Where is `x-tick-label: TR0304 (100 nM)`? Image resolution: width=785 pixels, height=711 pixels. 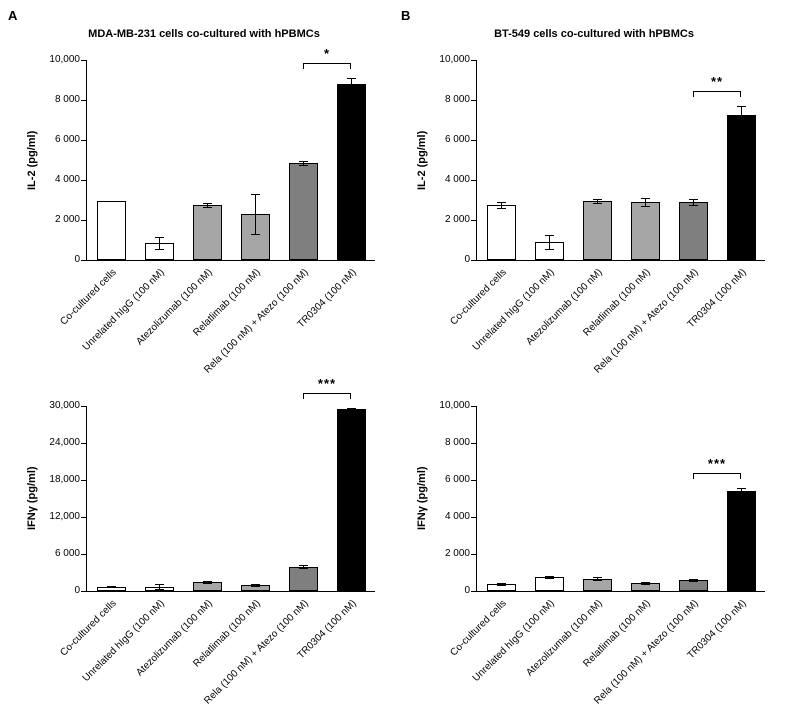 x-tick-label: TR0304 (100 nM) is located at coordinates (327, 299).